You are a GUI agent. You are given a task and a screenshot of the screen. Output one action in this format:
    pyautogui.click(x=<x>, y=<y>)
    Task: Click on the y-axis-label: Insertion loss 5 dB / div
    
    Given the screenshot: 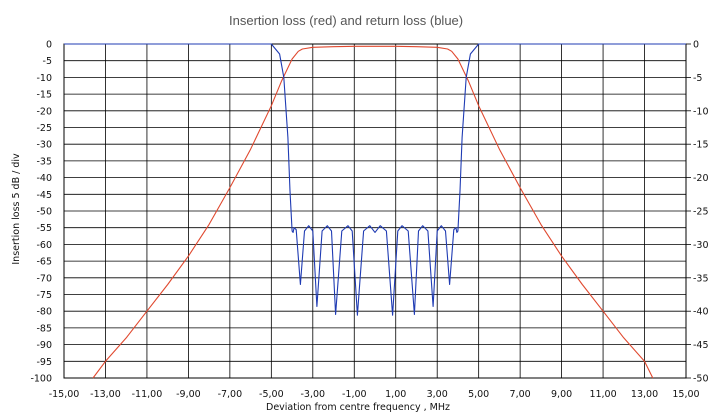 What is the action you would take?
    pyautogui.click(x=16, y=209)
    